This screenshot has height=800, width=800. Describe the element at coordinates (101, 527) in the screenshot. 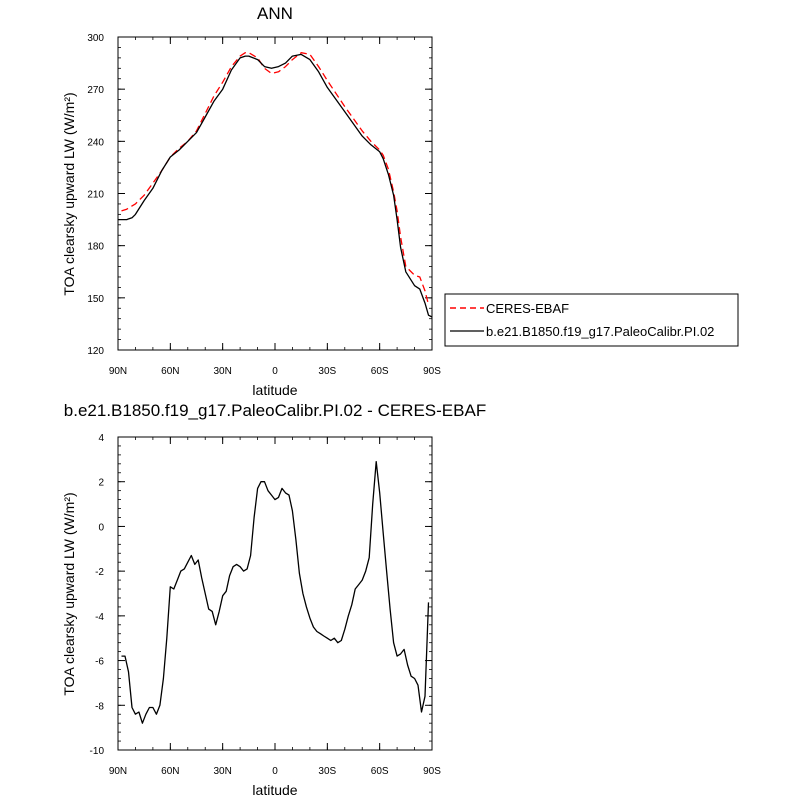

I see `bottom-y-tick-label: 0` at that location.